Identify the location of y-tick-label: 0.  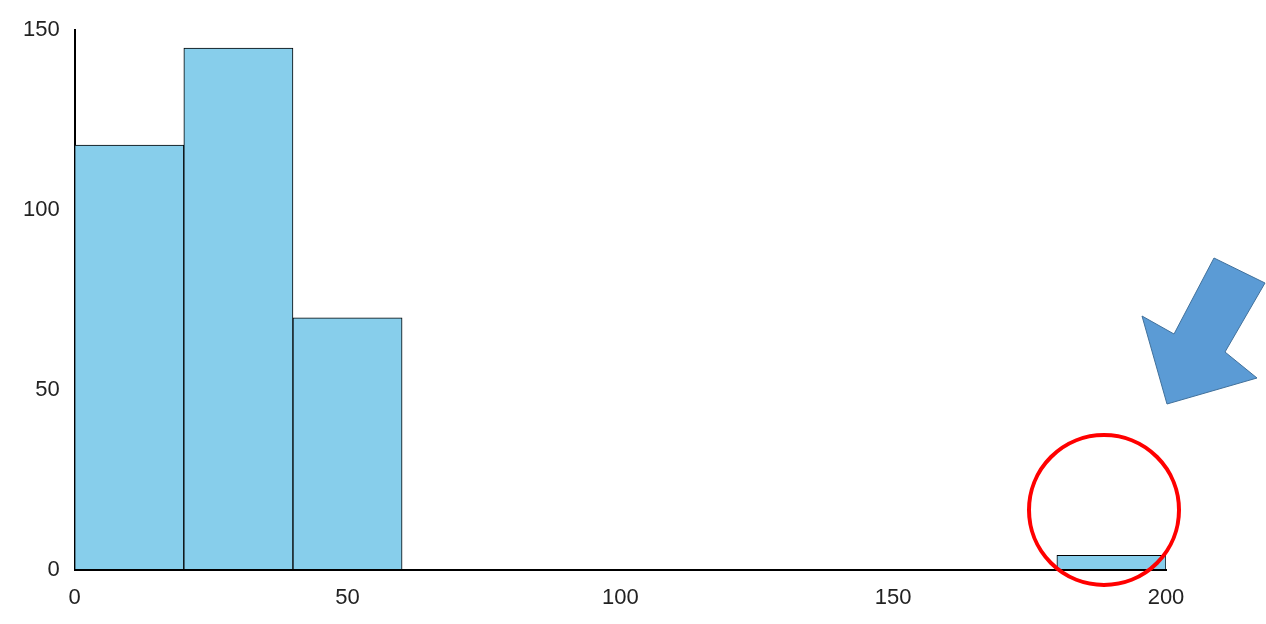
(53, 568).